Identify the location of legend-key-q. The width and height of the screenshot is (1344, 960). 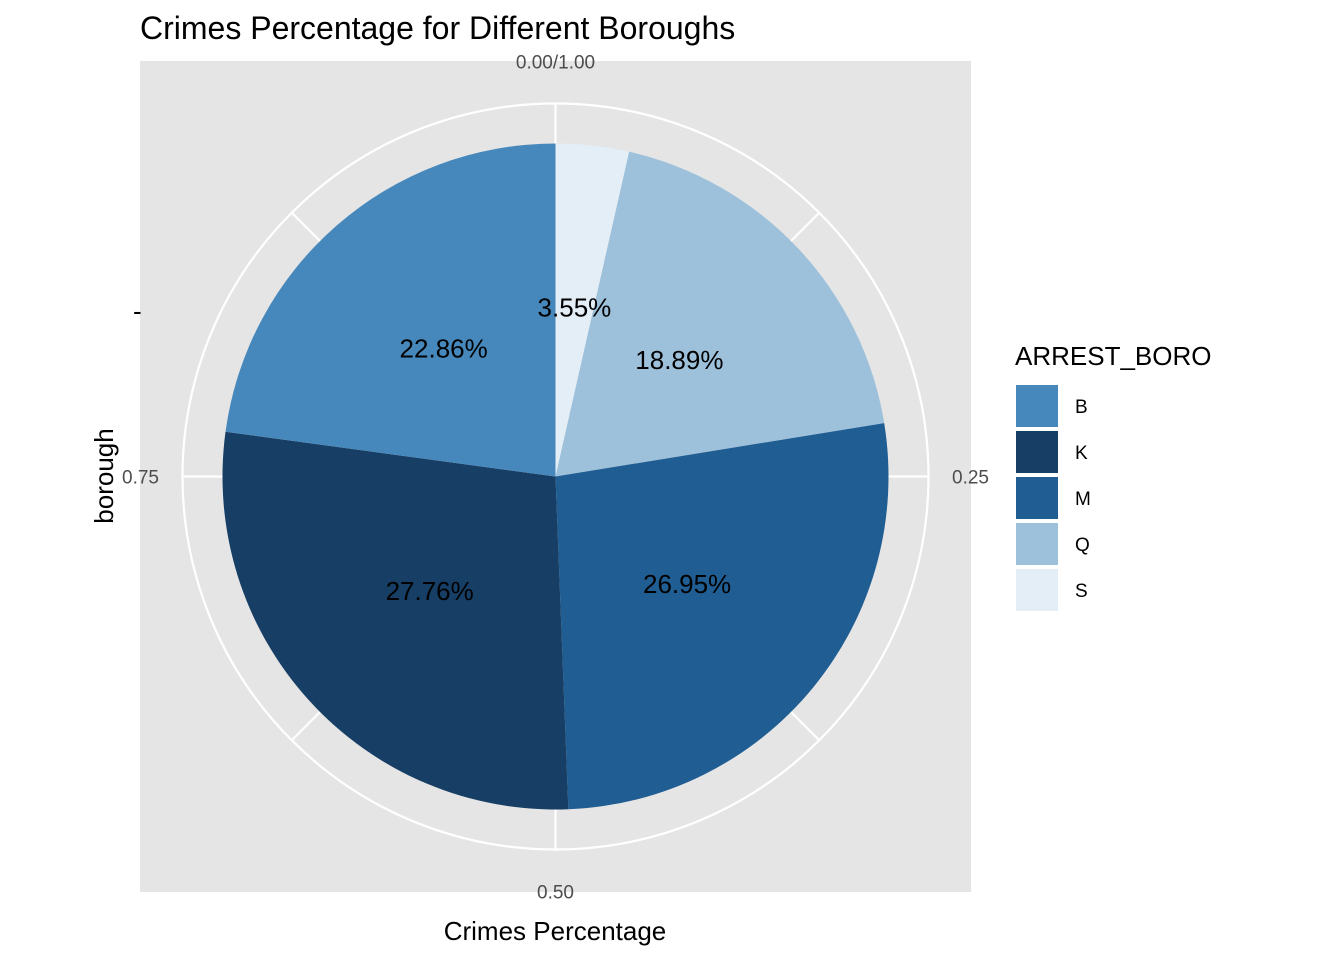
(1037, 544).